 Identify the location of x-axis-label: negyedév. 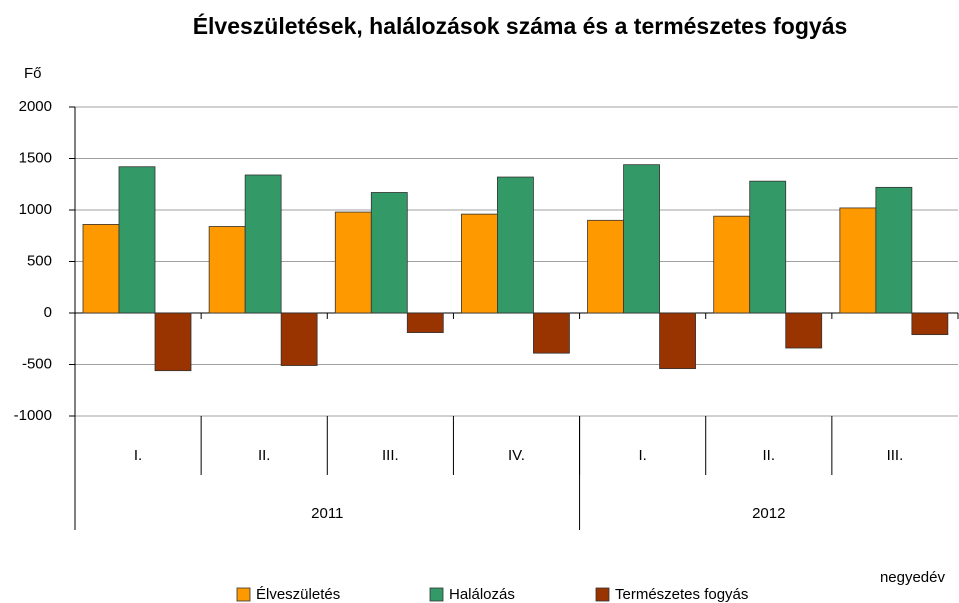
(913, 577).